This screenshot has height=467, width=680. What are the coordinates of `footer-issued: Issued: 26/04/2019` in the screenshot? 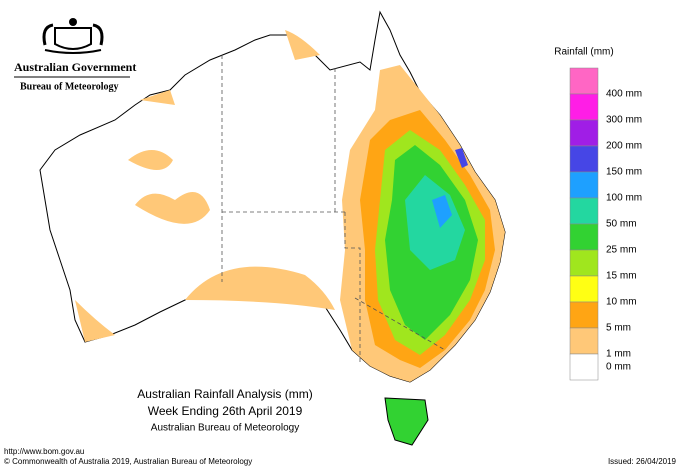 It's located at (642, 461).